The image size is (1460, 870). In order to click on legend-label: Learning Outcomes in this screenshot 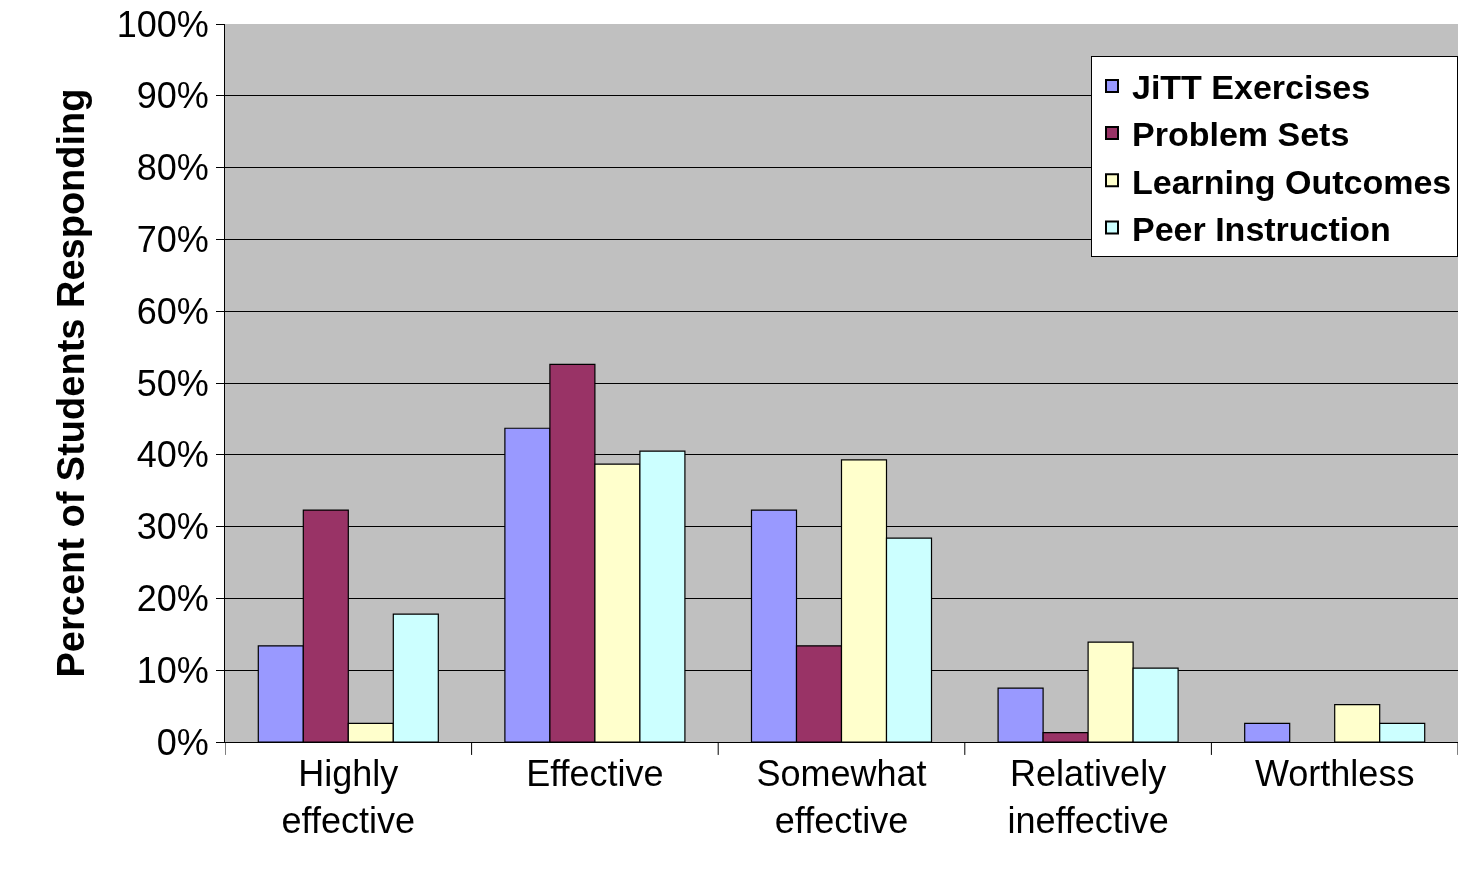, I will do `click(1292, 181)`.